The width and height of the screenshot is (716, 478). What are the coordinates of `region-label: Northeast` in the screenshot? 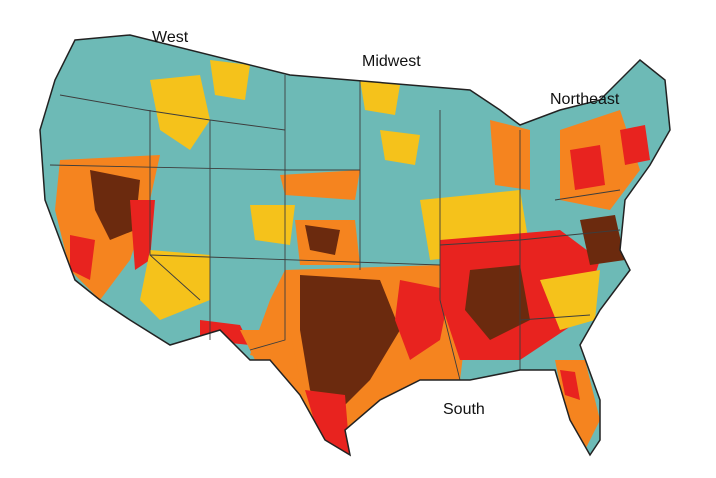 It's located at (585, 99).